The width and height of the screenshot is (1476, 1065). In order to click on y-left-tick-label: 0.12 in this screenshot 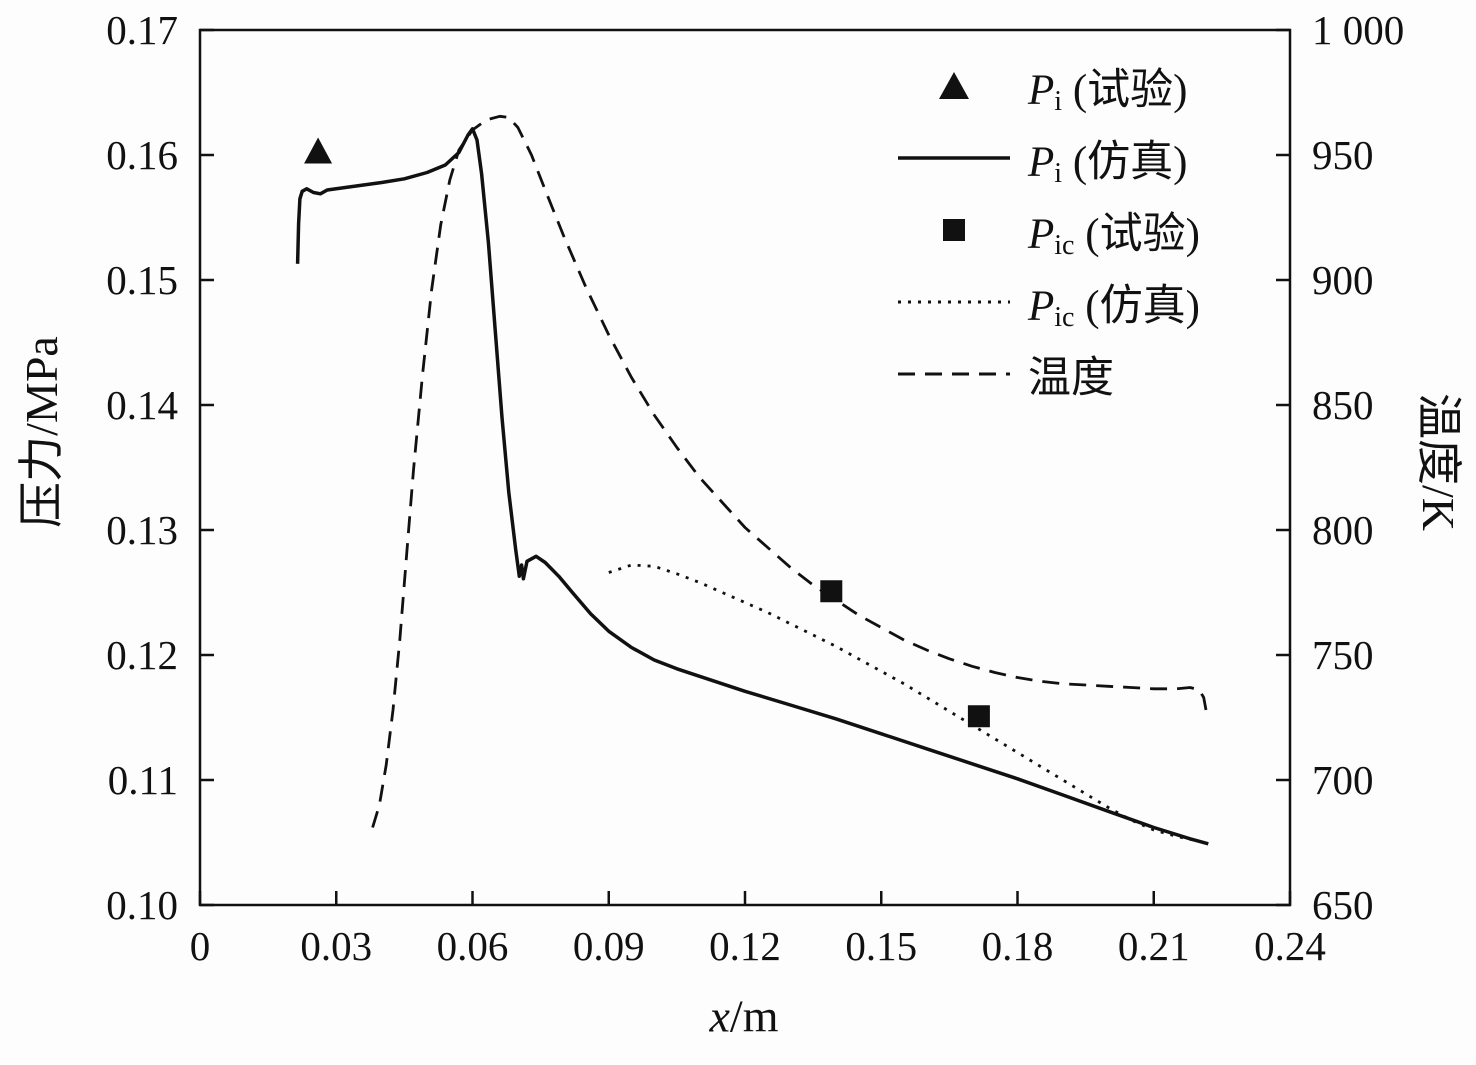, I will do `click(142, 655)`.